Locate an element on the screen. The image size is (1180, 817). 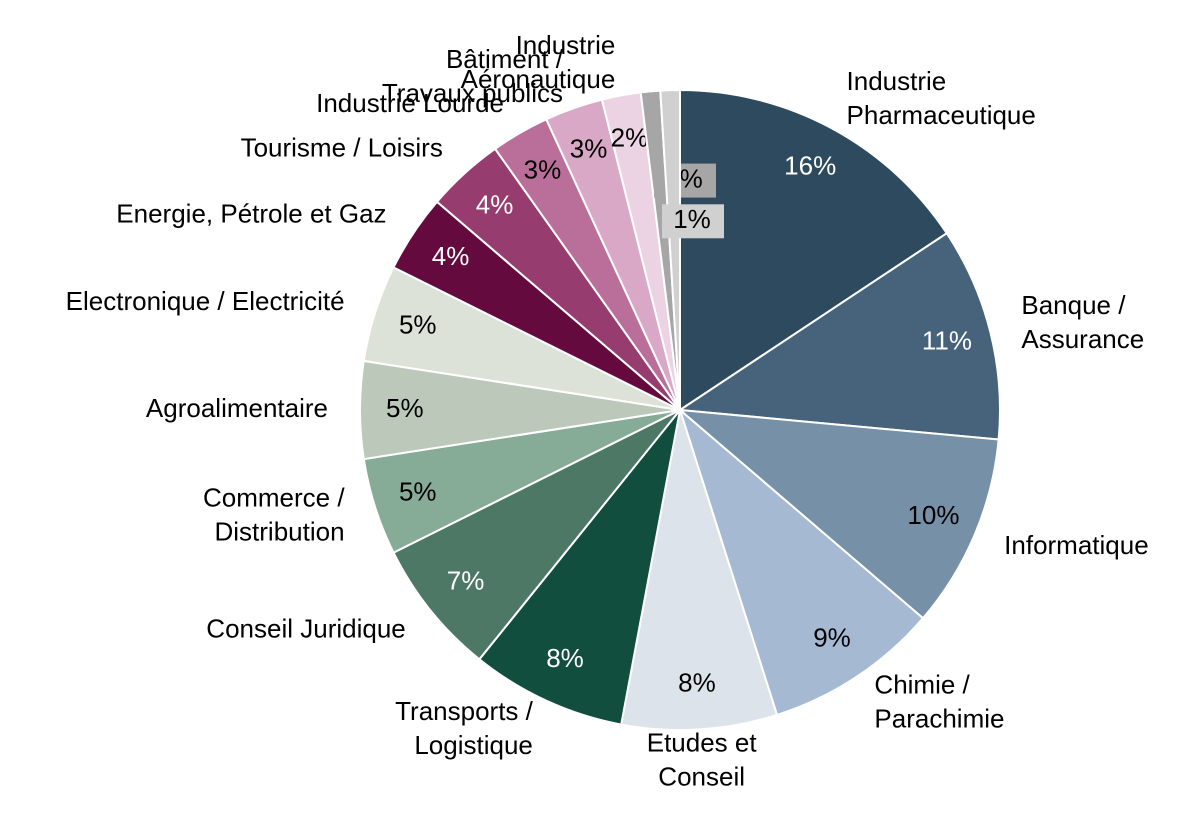
category-label: Chimie / Parachimie is located at coordinates (939, 701).